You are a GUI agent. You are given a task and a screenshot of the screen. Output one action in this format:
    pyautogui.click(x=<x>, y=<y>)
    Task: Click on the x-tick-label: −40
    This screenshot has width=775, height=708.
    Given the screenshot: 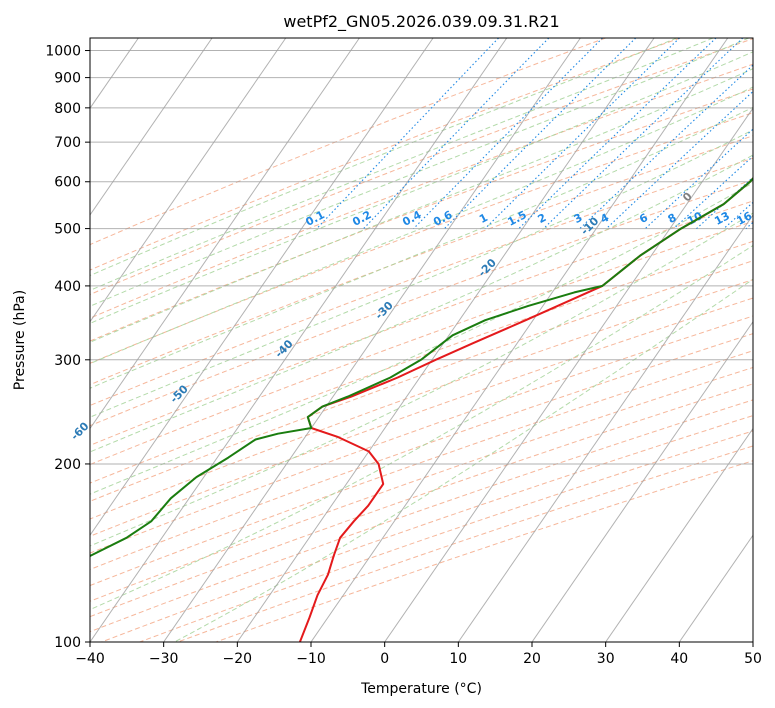 What is the action you would take?
    pyautogui.click(x=90, y=659)
    